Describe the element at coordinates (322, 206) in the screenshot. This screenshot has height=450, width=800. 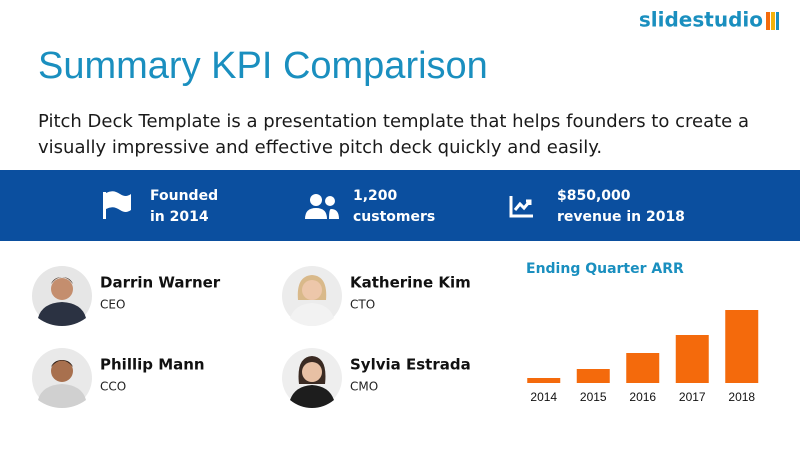
I see `people-icon` at that location.